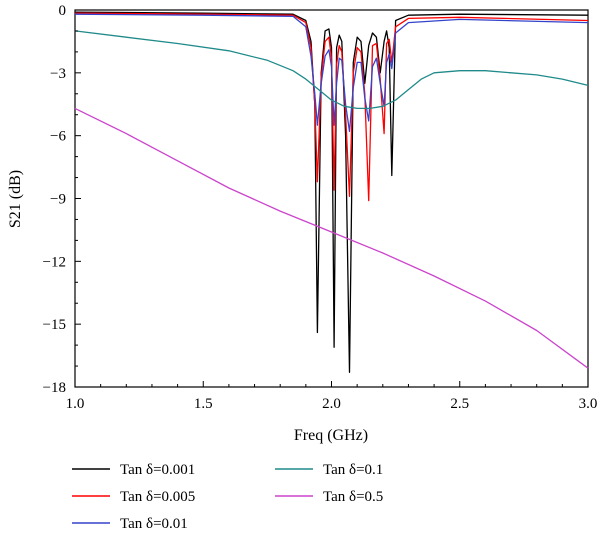 The height and width of the screenshot is (549, 600). What do you see at coordinates (154, 524) in the screenshot?
I see `legend-label-3: Tan δ=0.01` at bounding box center [154, 524].